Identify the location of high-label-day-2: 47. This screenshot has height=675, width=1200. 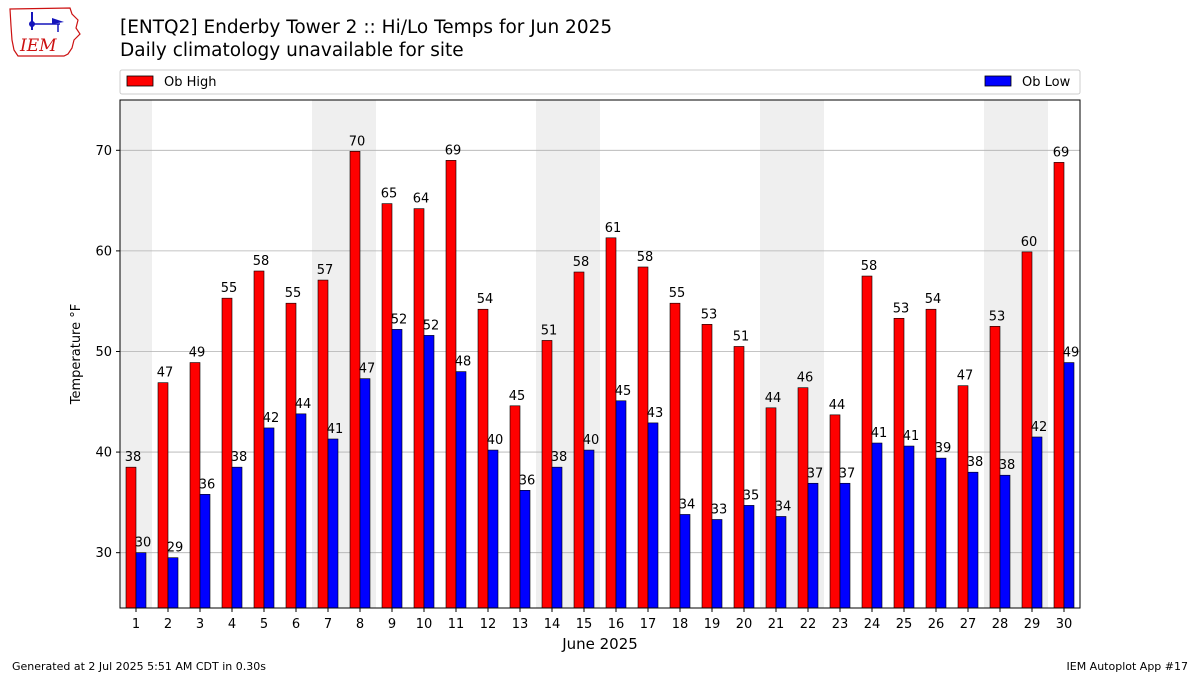
(165, 373).